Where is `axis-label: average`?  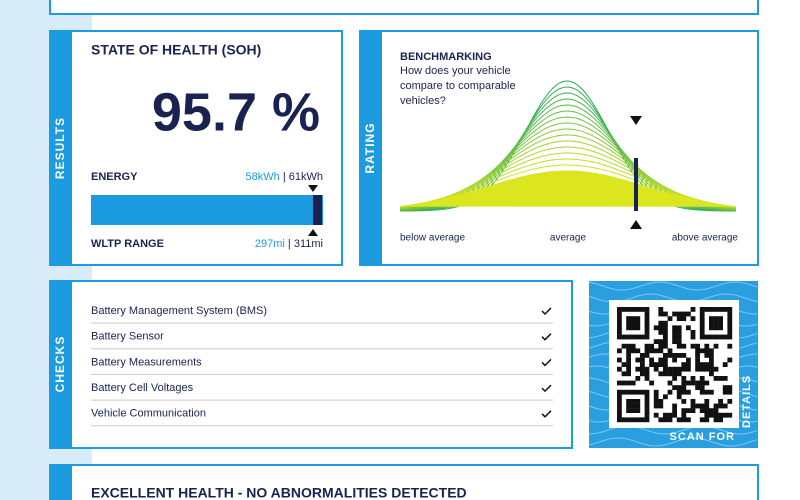 axis-label: average is located at coordinates (568, 238).